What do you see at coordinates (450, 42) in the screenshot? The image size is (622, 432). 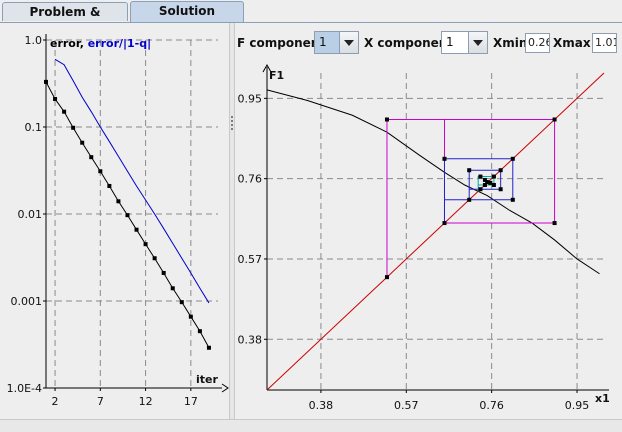 I see `x-component-value: 1` at bounding box center [450, 42].